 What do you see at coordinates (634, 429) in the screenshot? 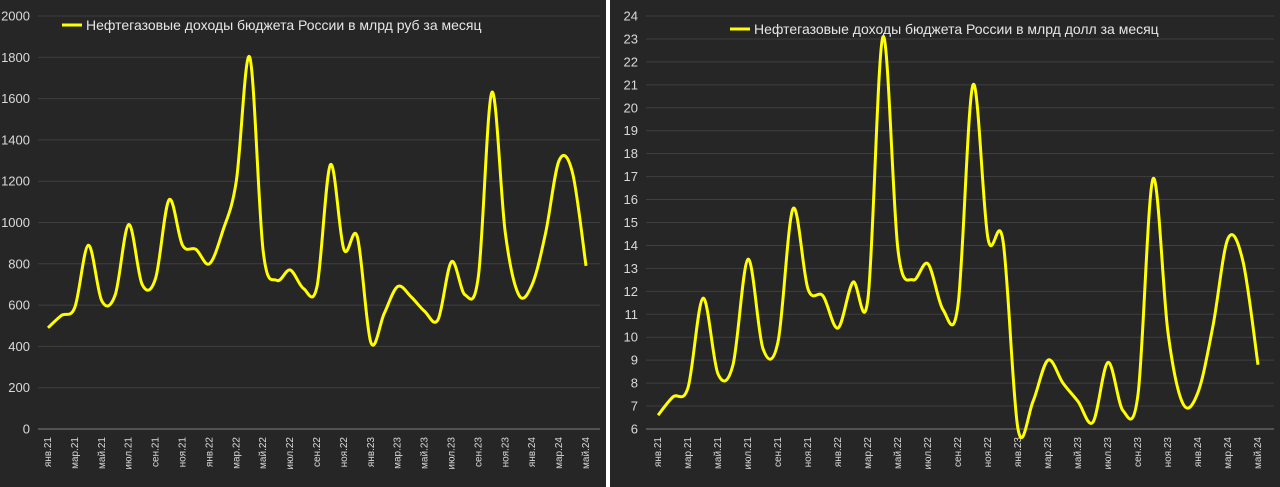
I see `y-tick-label: 6` at bounding box center [634, 429].